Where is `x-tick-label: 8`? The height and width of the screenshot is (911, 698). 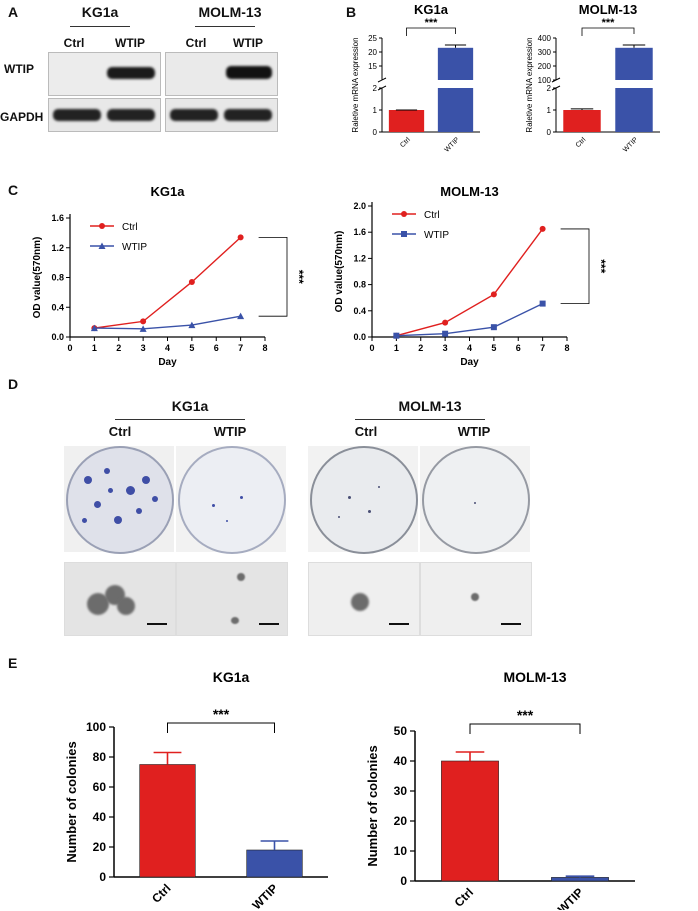
x-tick-label: 8 is located at coordinates (264, 348).